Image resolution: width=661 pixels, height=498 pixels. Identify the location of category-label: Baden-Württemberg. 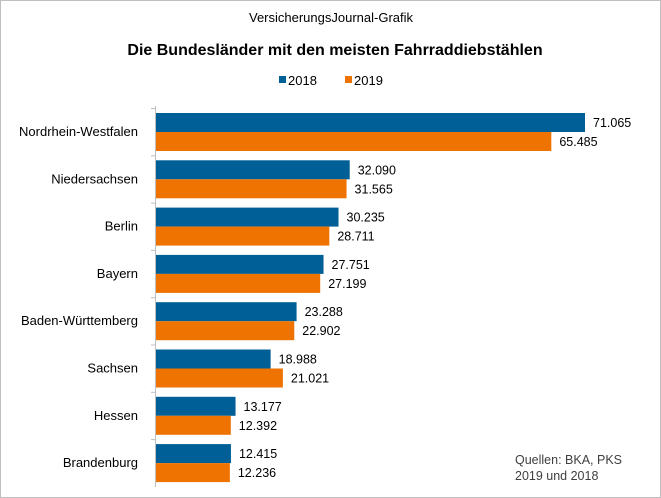
(79, 320).